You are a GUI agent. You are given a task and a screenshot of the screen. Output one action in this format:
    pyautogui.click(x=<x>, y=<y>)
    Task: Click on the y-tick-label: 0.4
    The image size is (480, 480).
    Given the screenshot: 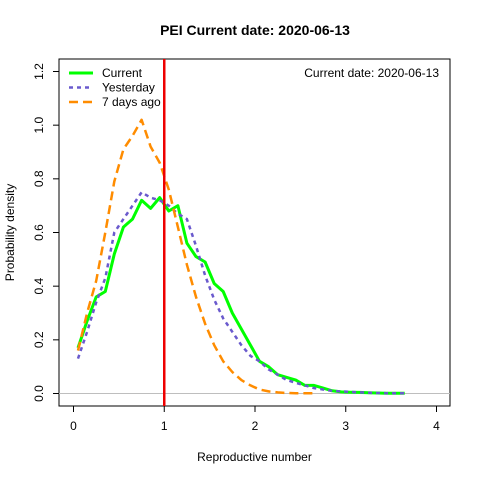 What is the action you would take?
    pyautogui.click(x=39, y=286)
    